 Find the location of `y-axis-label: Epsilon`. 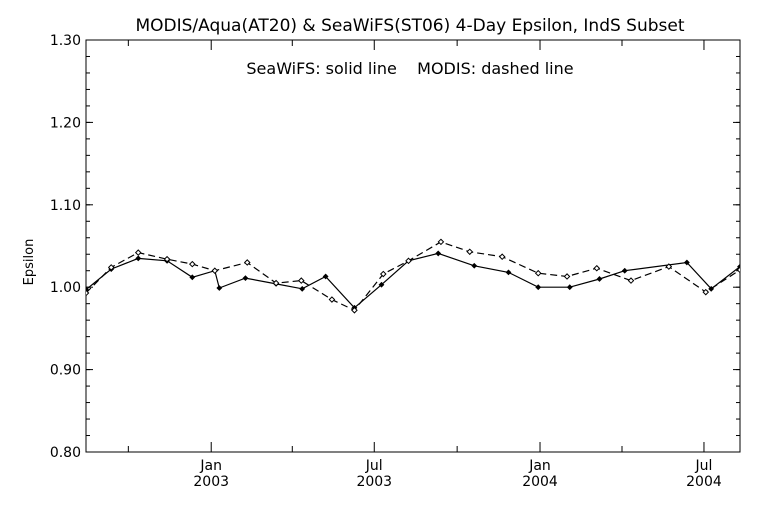

y-axis-label: Epsilon is located at coordinates (29, 262).